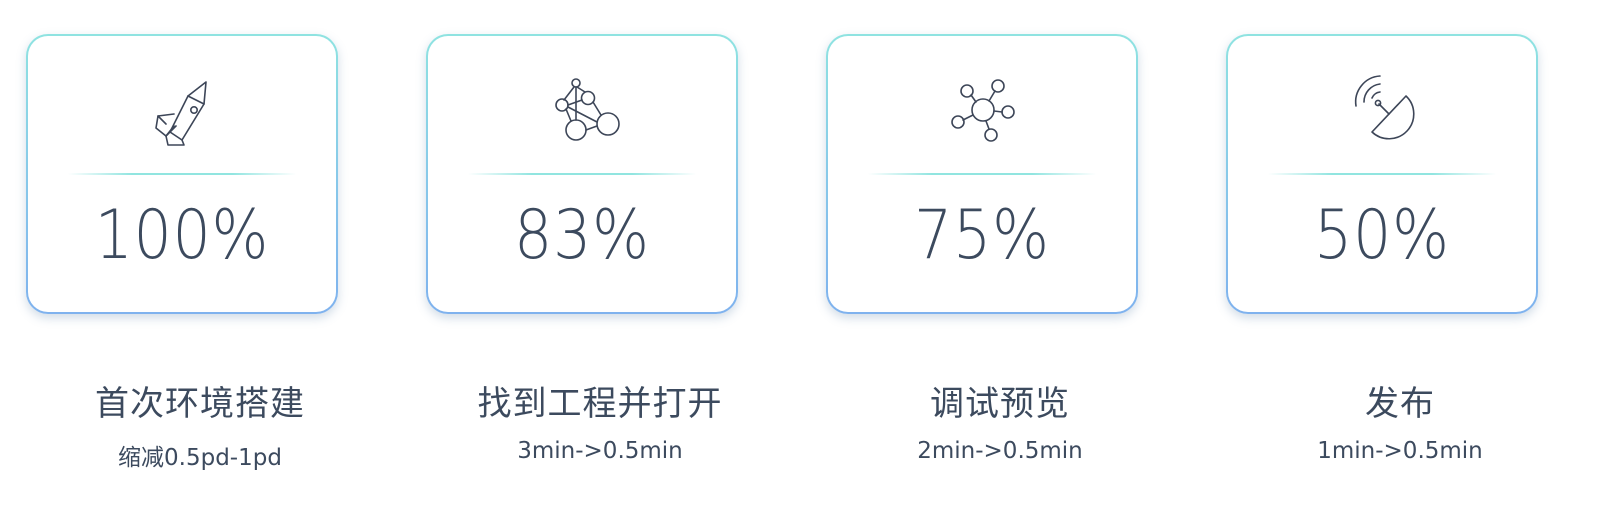 The image size is (1622, 522). What do you see at coordinates (1382, 235) in the screenshot?
I see `metric-percent: 50%` at bounding box center [1382, 235].